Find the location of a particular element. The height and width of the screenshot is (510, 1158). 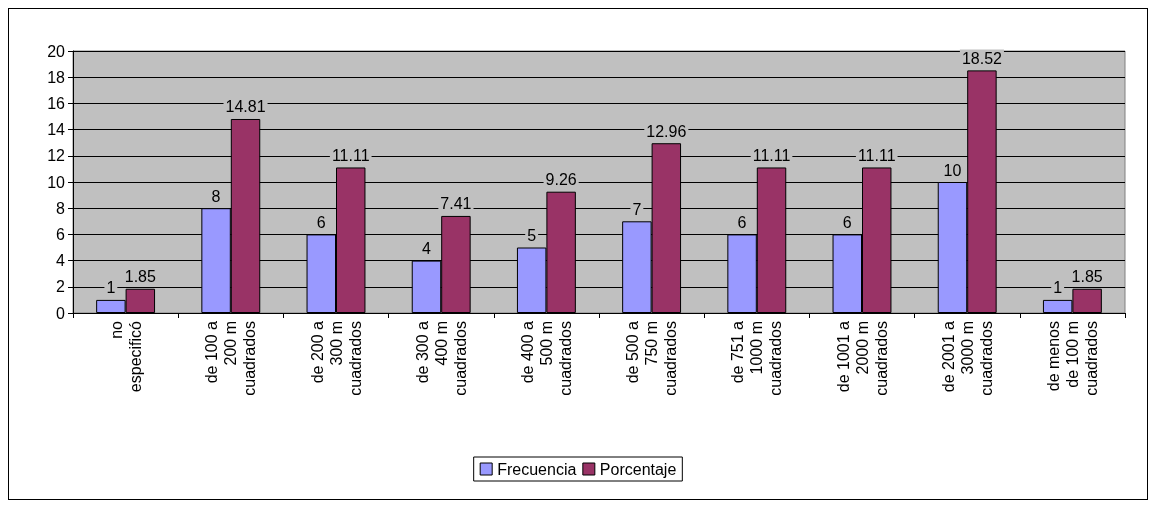

data-label: 10 is located at coordinates (952, 170).